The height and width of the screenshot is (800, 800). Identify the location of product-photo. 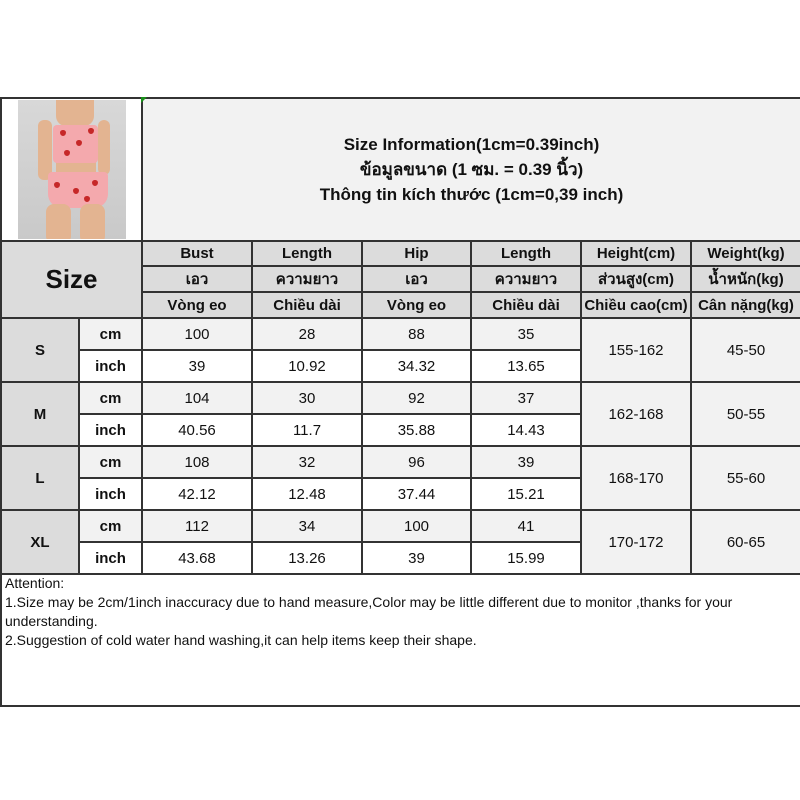
(71, 169).